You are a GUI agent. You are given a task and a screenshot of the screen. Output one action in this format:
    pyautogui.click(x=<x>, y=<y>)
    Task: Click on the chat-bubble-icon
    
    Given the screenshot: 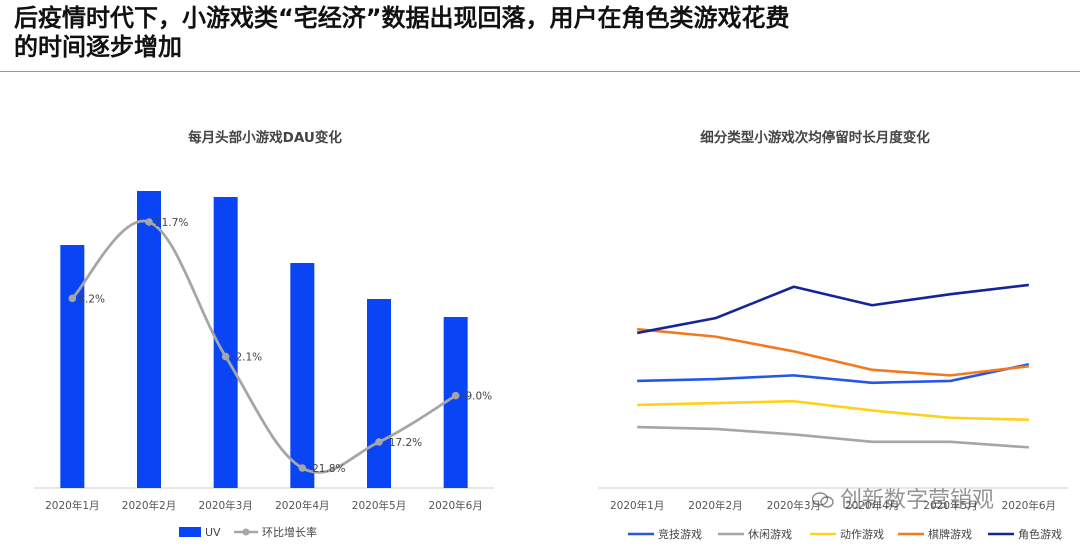 What is the action you would take?
    pyautogui.click(x=823, y=500)
    